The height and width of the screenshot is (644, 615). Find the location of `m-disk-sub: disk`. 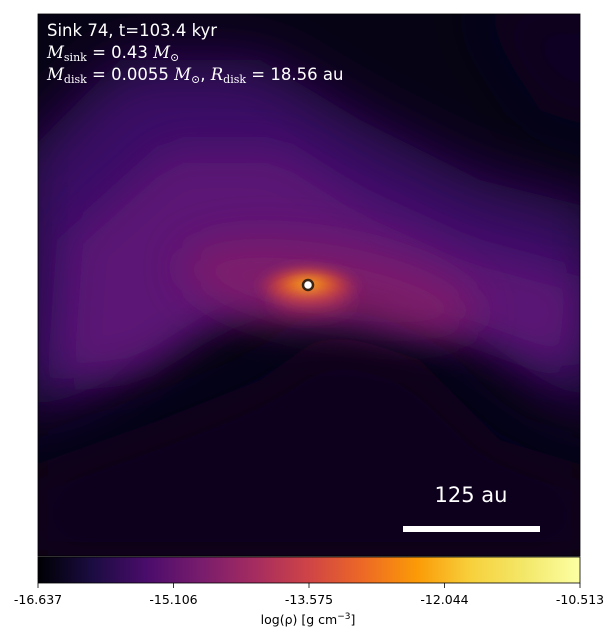

m-disk-sub: disk is located at coordinates (75, 79).